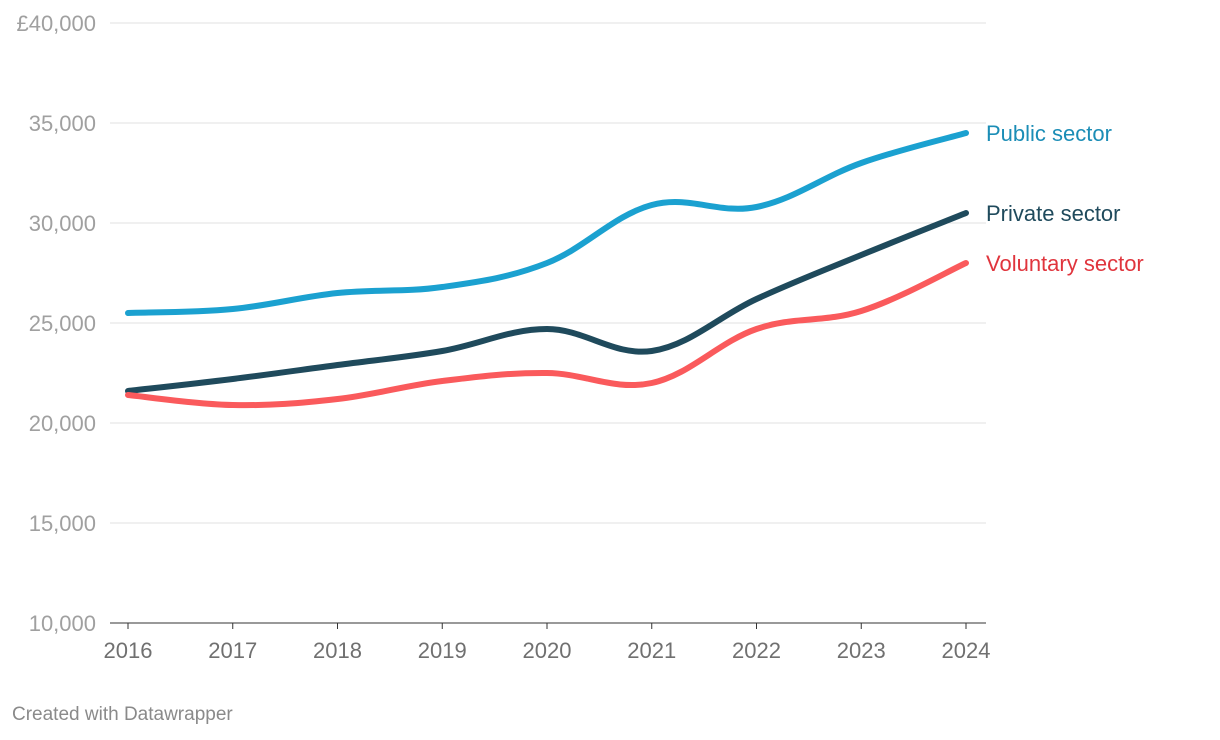 Image resolution: width=1220 pixels, height=740 pixels. I want to click on footer-credit: Created with Datawrapper, so click(122, 714).